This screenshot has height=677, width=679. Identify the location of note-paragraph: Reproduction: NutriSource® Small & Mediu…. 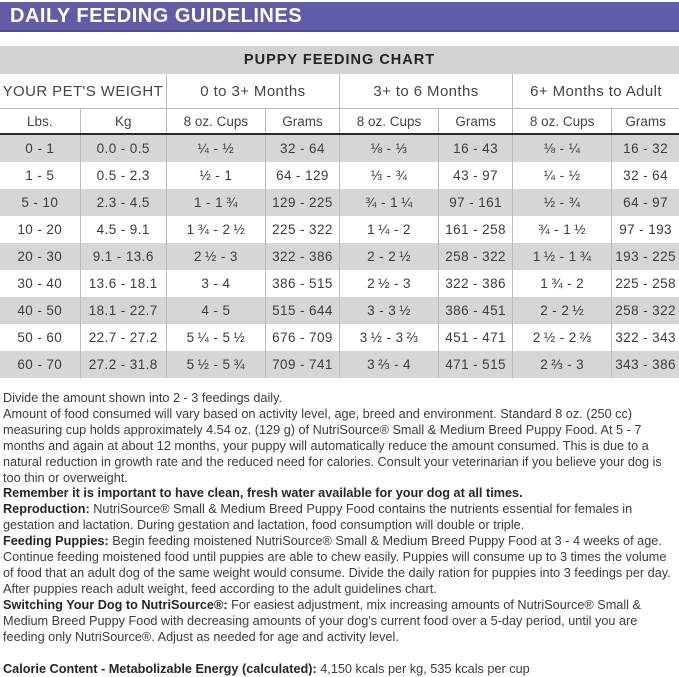
(339, 518).